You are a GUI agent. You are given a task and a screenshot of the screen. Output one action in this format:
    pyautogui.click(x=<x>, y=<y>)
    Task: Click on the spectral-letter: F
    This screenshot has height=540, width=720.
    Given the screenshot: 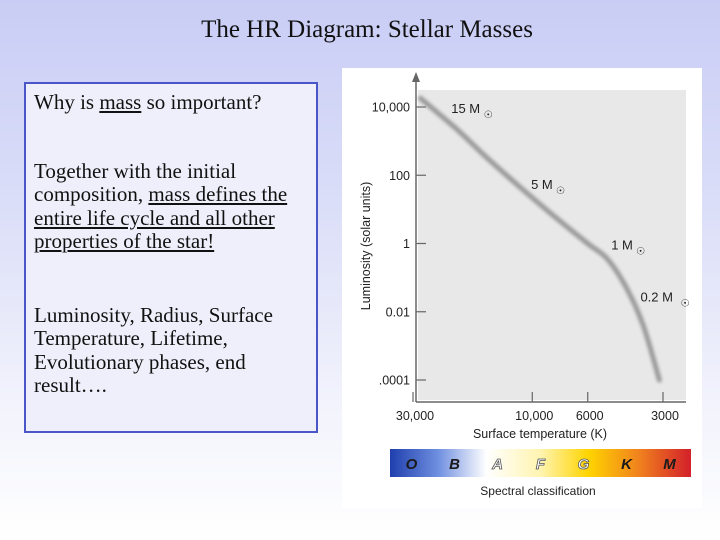 What is the action you would take?
    pyautogui.click(x=541, y=464)
    